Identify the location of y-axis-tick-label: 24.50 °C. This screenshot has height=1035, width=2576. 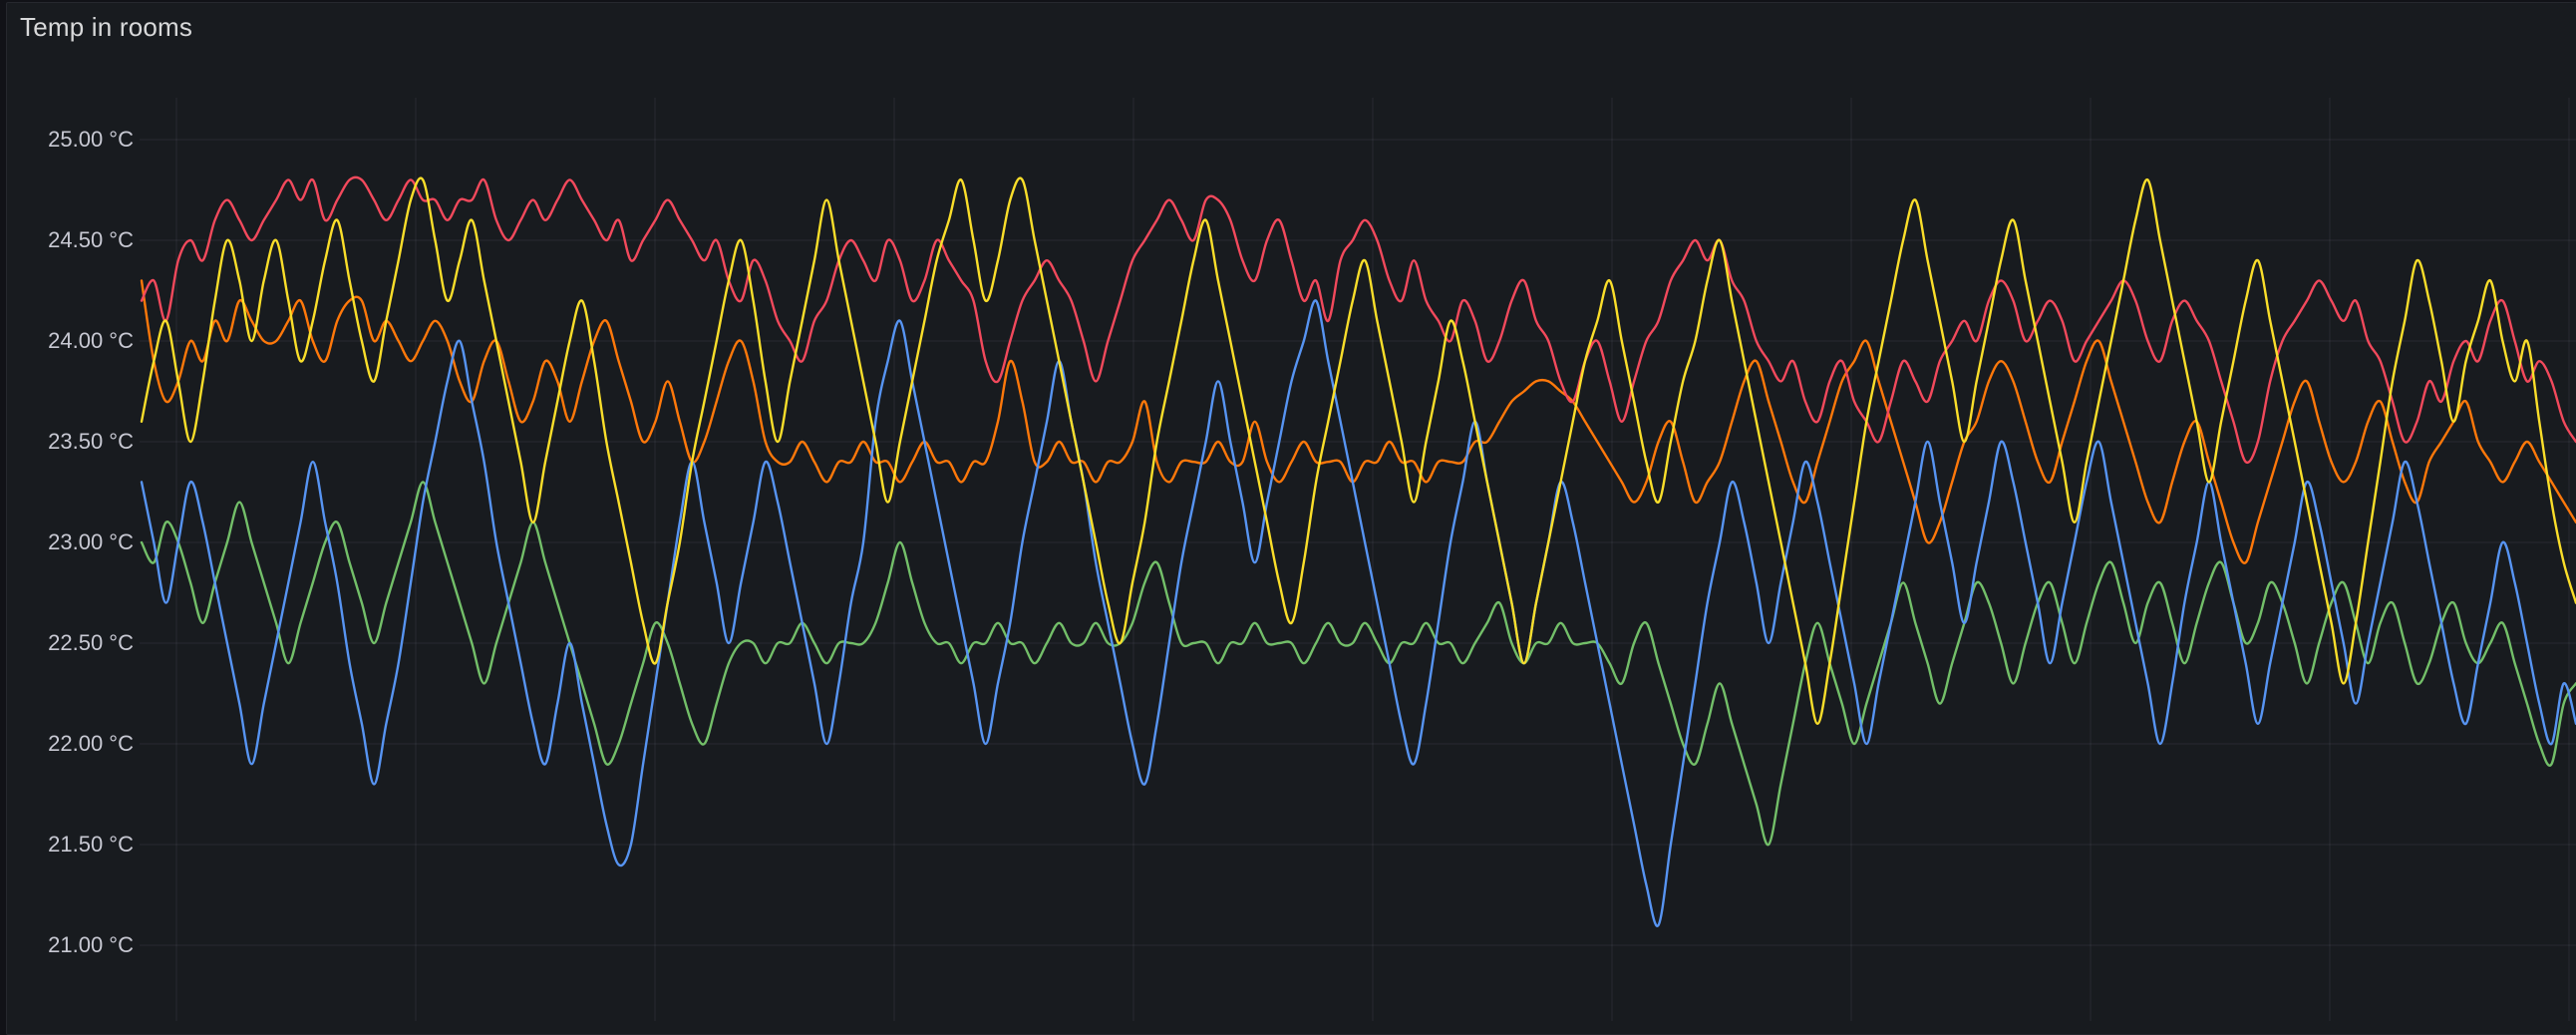
(91, 239).